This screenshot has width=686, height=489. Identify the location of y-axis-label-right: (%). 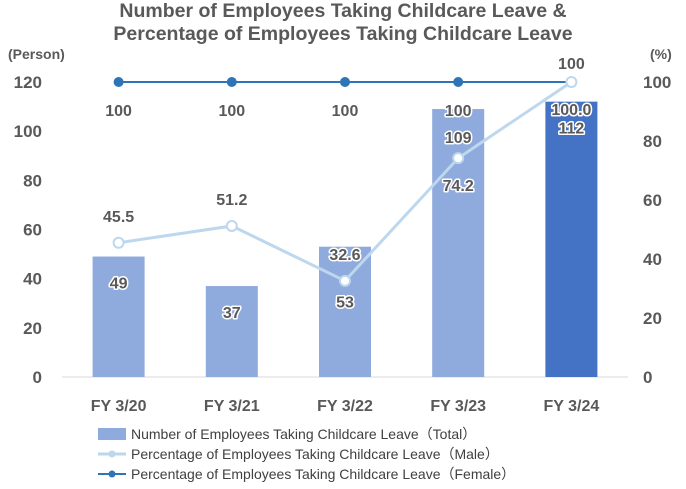
(661, 54).